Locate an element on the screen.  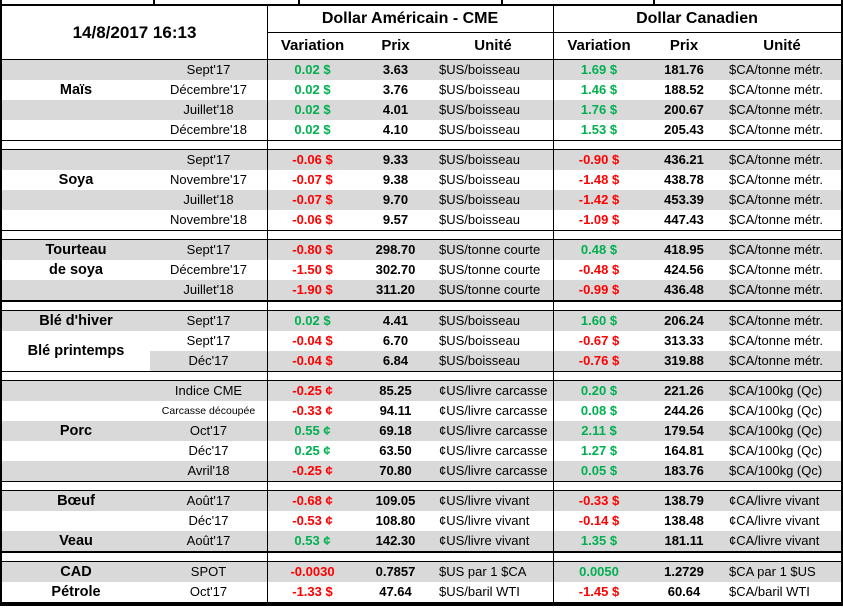
vertical-divider-usd is located at coordinates (267, 304).